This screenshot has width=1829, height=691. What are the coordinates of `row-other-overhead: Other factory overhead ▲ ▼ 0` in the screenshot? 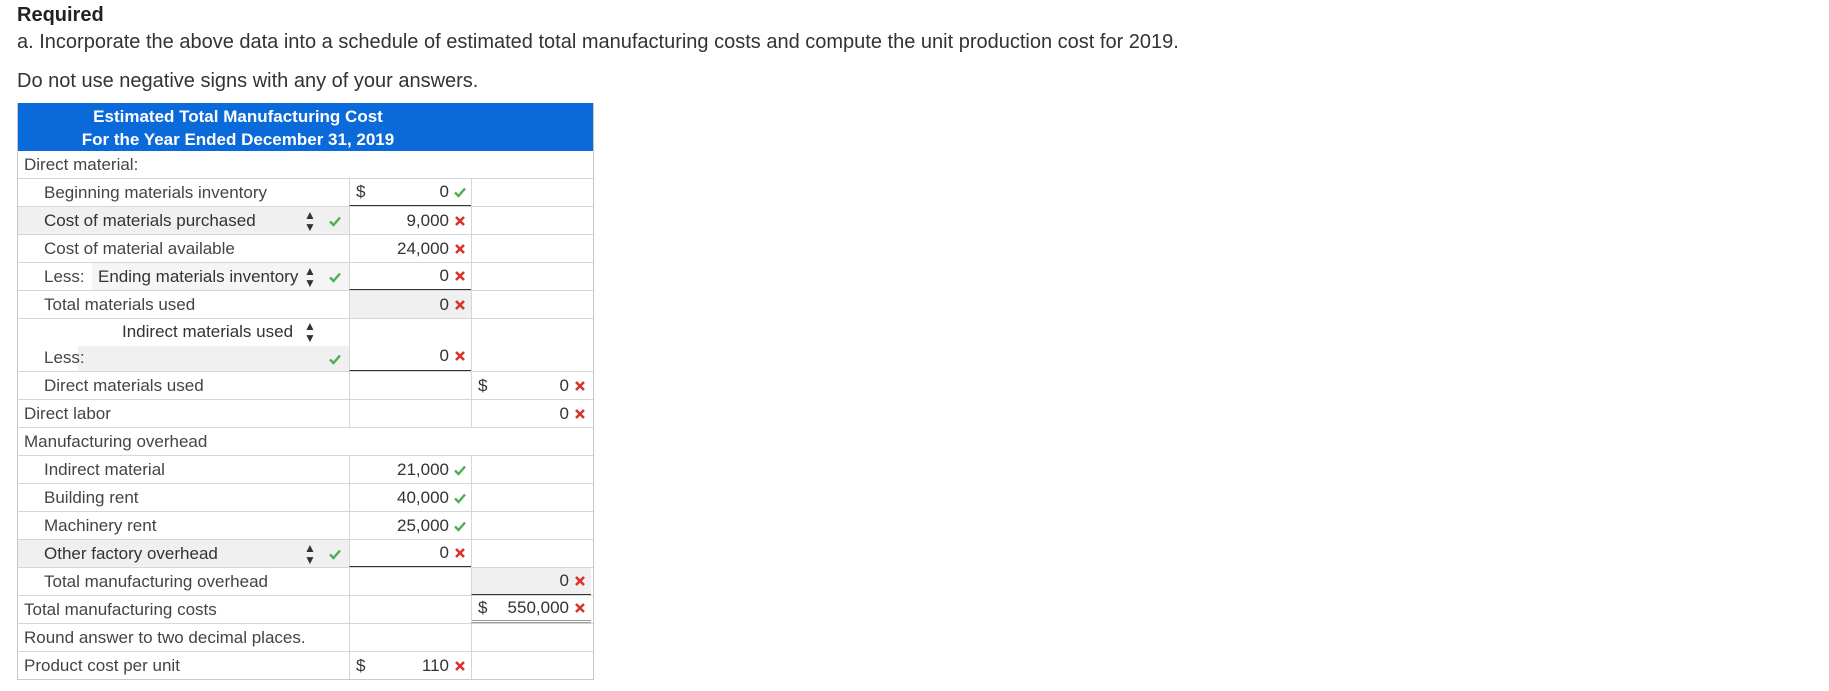 It's located at (305, 553).